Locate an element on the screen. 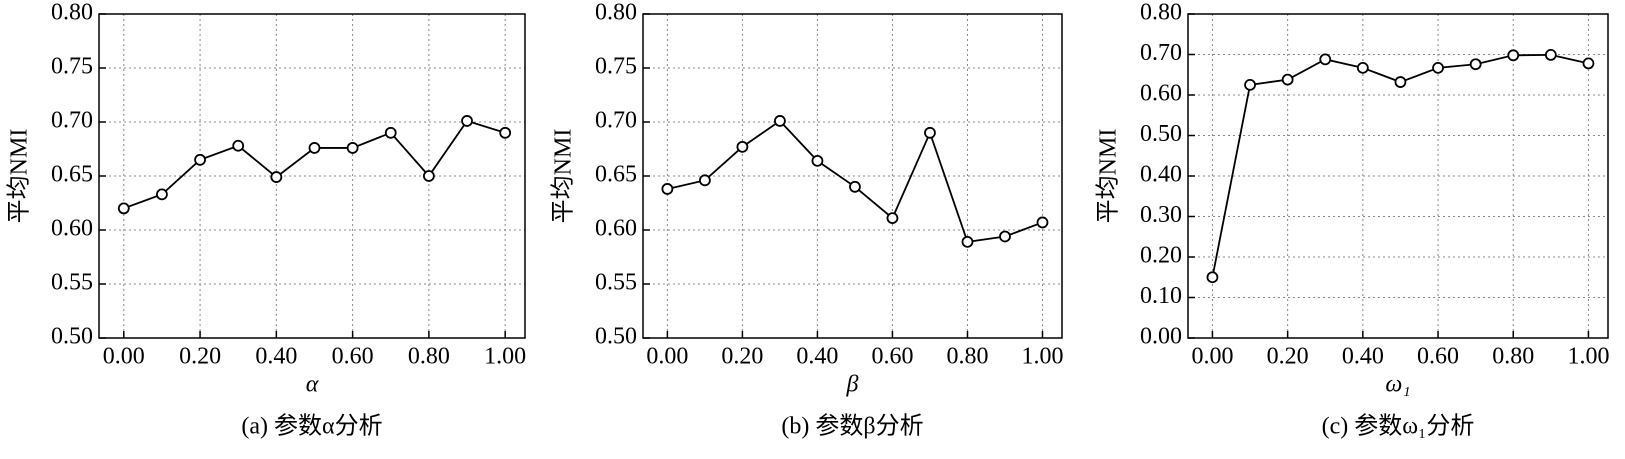 This screenshot has width=1625, height=459. y-tick-label: 0.40 is located at coordinates (1161, 175).